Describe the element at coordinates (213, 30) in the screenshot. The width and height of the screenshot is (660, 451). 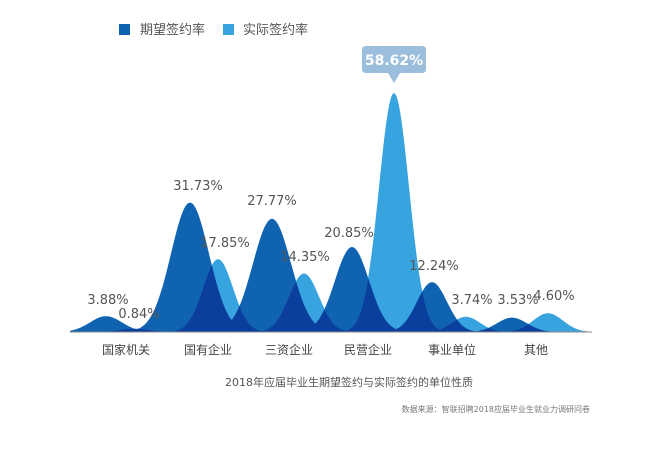
I see `legend: 期望签约率 实际签约率` at that location.